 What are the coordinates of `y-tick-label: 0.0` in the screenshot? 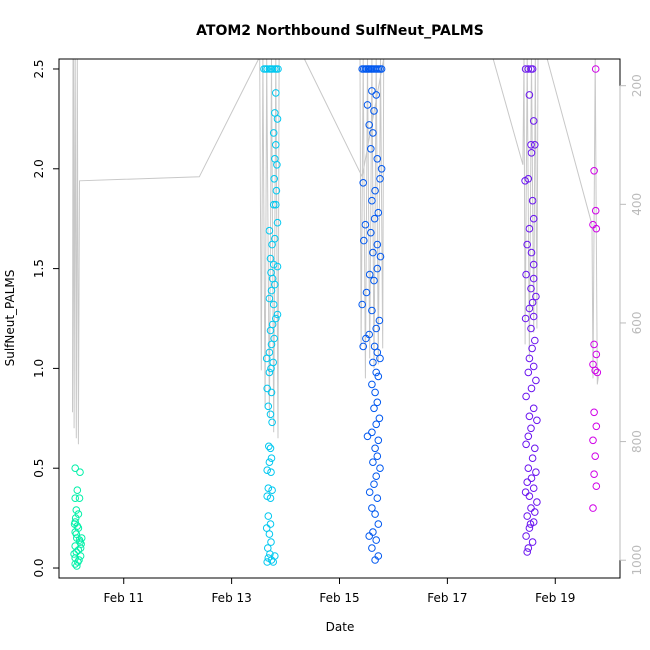 It's located at (39, 567).